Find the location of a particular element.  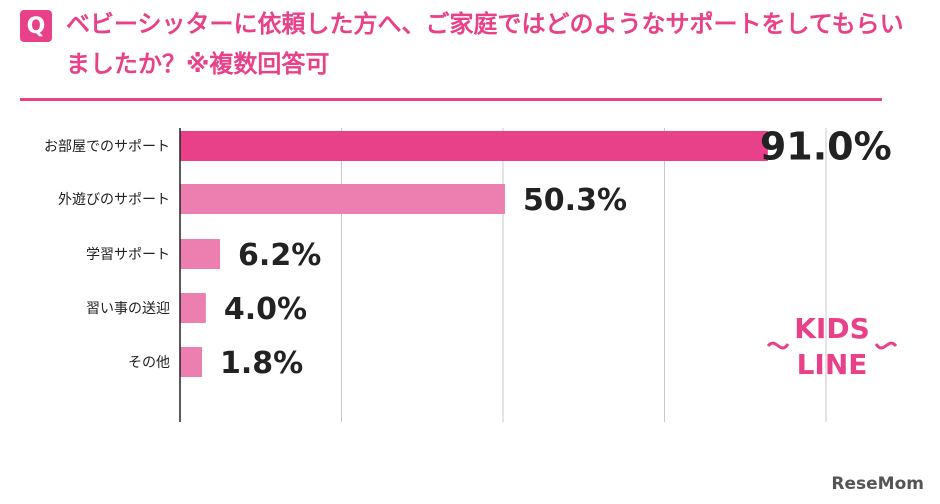

kids-line-logo: KIDS LINE is located at coordinates (832, 346).